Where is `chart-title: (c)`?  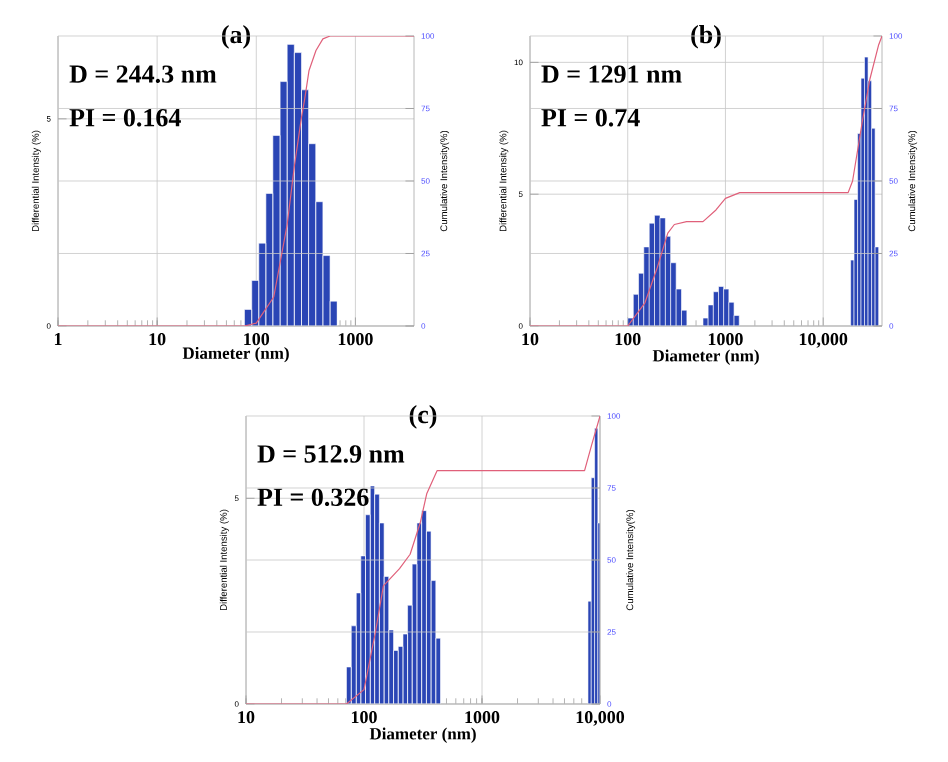 chart-title: (c) is located at coordinates (423, 417).